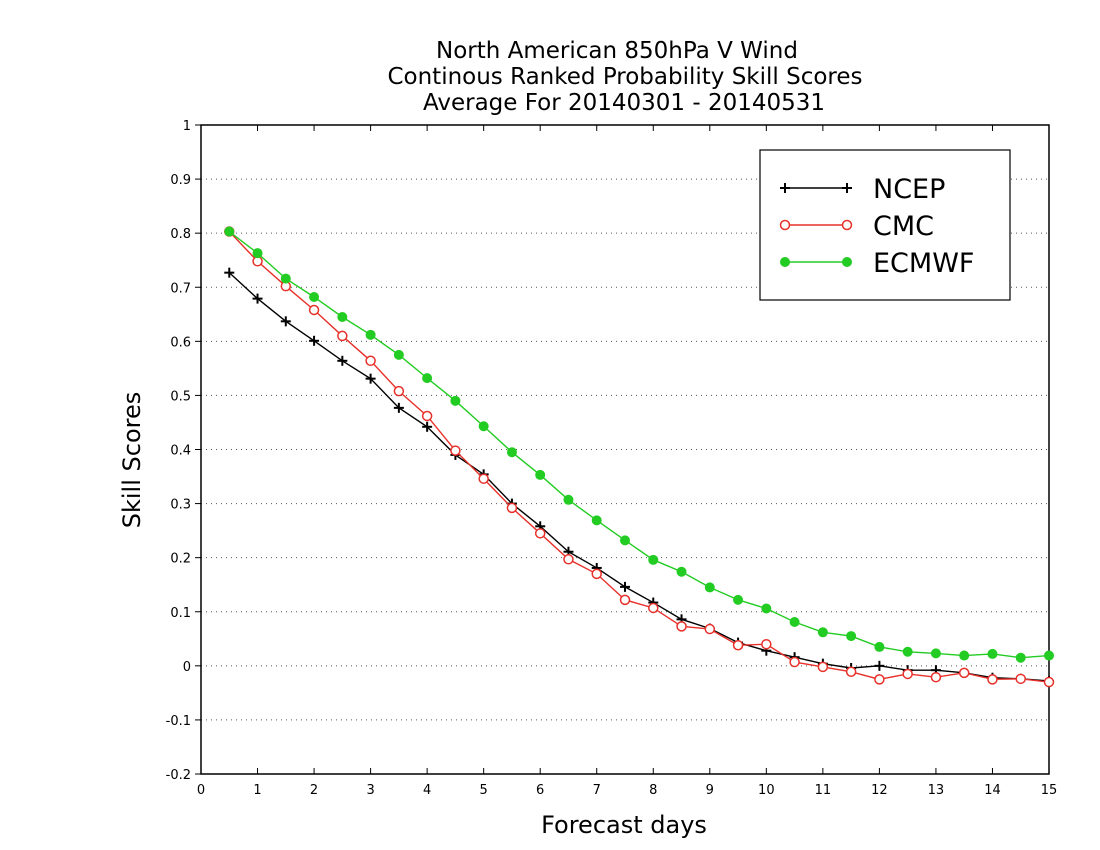 The height and width of the screenshot is (850, 1100). I want to click on y-axis-ticks: -0.2 -0.1 0 0.1 0.2 0.3 0.4 0.5 0.6 0.7 0.8 0.9 1, so click(183, 451).